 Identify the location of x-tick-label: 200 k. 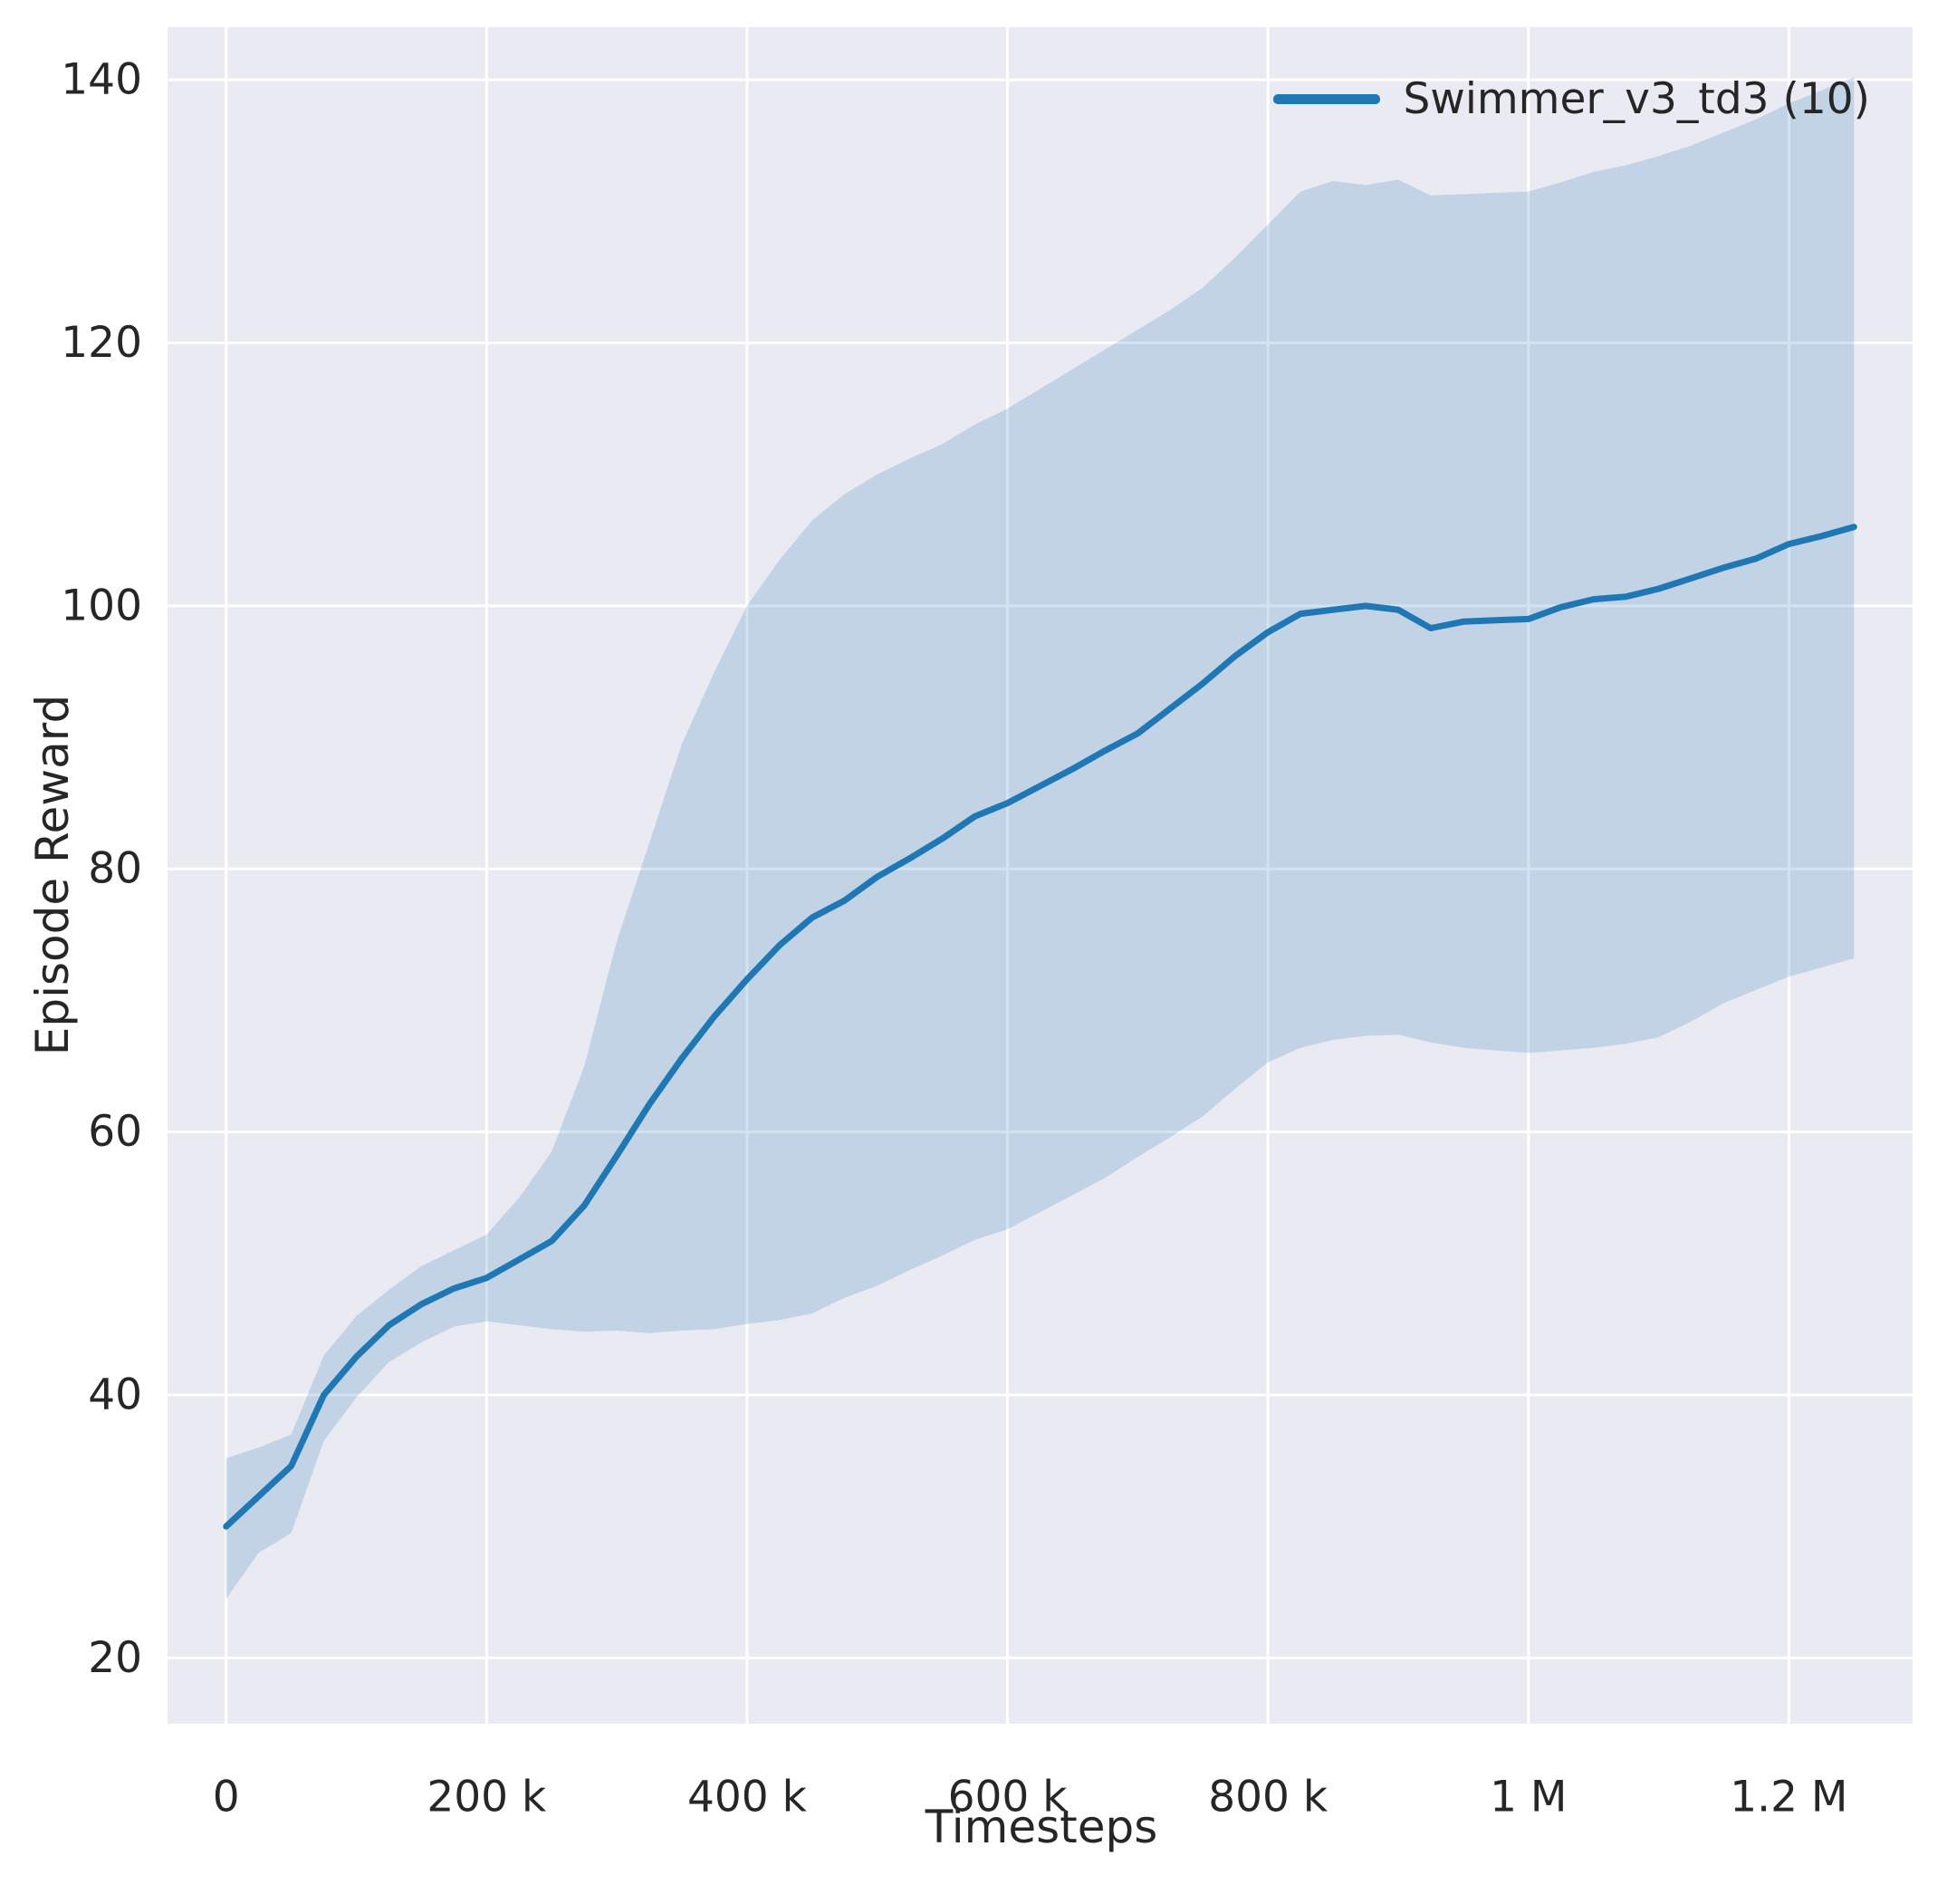
(487, 1797).